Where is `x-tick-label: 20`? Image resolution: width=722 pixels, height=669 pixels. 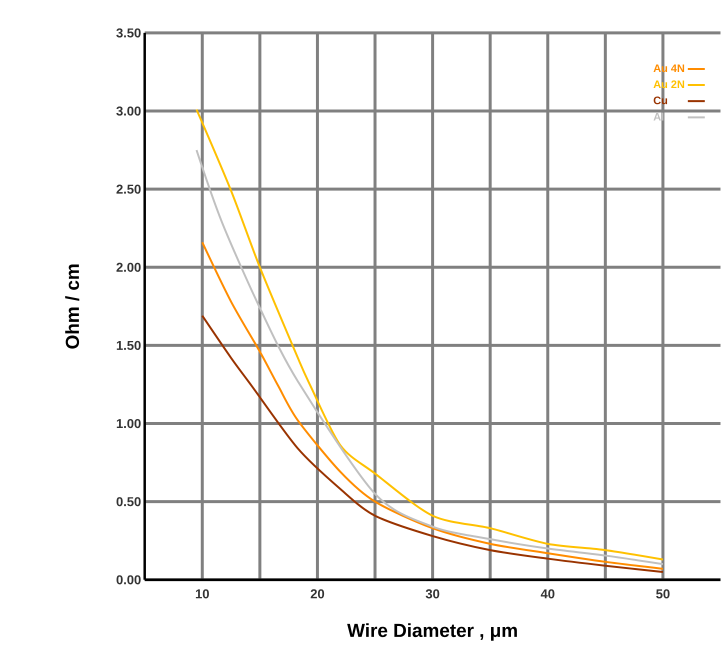
x-tick-label: 20 is located at coordinates (317, 594).